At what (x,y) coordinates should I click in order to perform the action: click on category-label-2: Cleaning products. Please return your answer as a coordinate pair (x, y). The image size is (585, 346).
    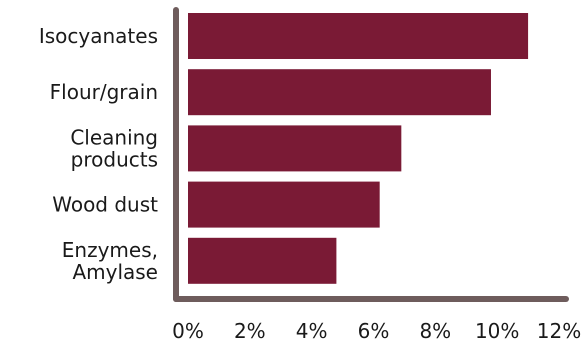
    Looking at the image, I should click on (114, 148).